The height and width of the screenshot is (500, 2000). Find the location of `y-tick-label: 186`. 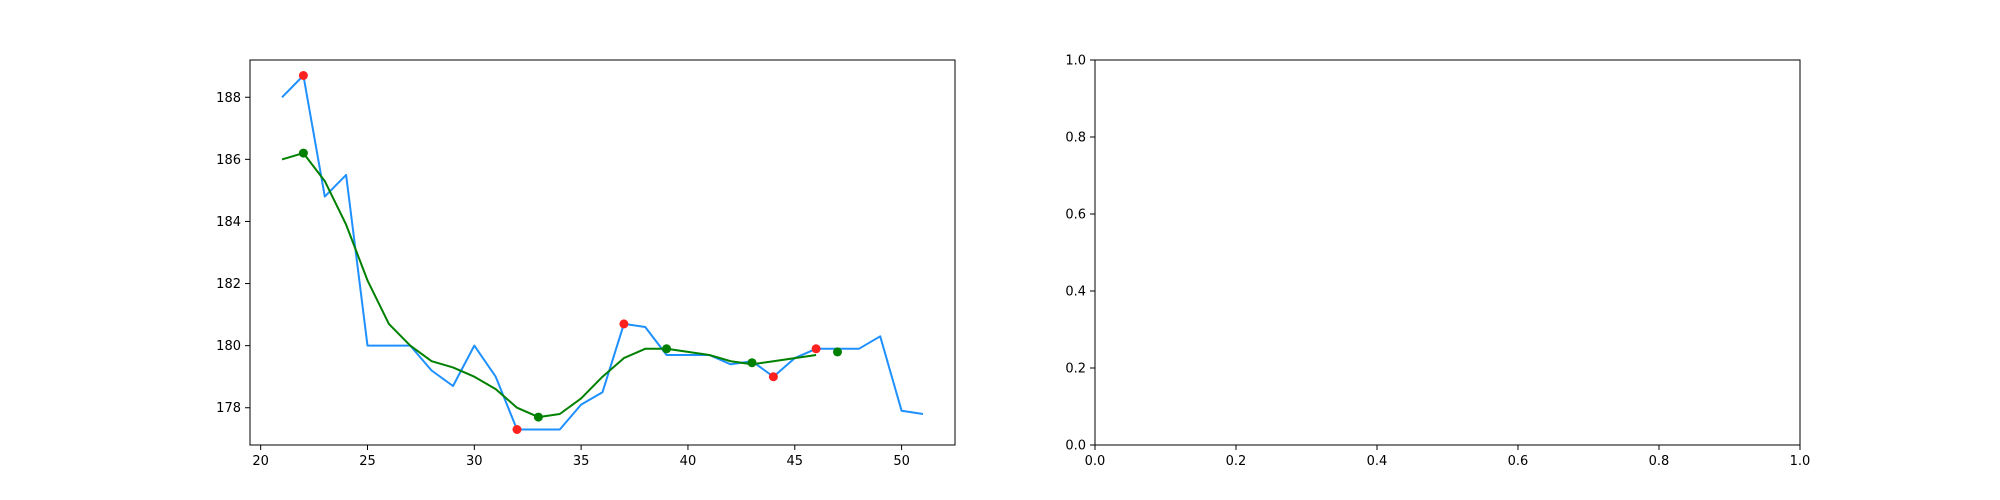

y-tick-label: 186 is located at coordinates (228, 160).